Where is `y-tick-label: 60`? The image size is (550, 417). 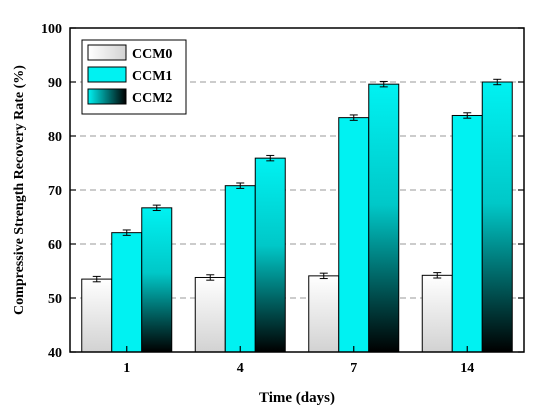
y-tick-label: 60 is located at coordinates (55, 245).